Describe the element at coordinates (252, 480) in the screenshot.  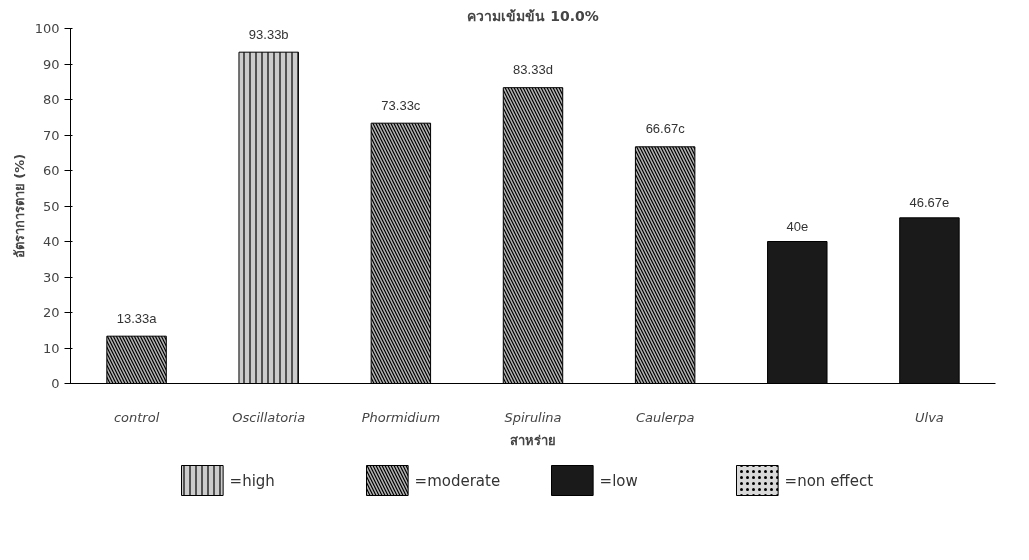
I see `legend-label: =high` at that location.